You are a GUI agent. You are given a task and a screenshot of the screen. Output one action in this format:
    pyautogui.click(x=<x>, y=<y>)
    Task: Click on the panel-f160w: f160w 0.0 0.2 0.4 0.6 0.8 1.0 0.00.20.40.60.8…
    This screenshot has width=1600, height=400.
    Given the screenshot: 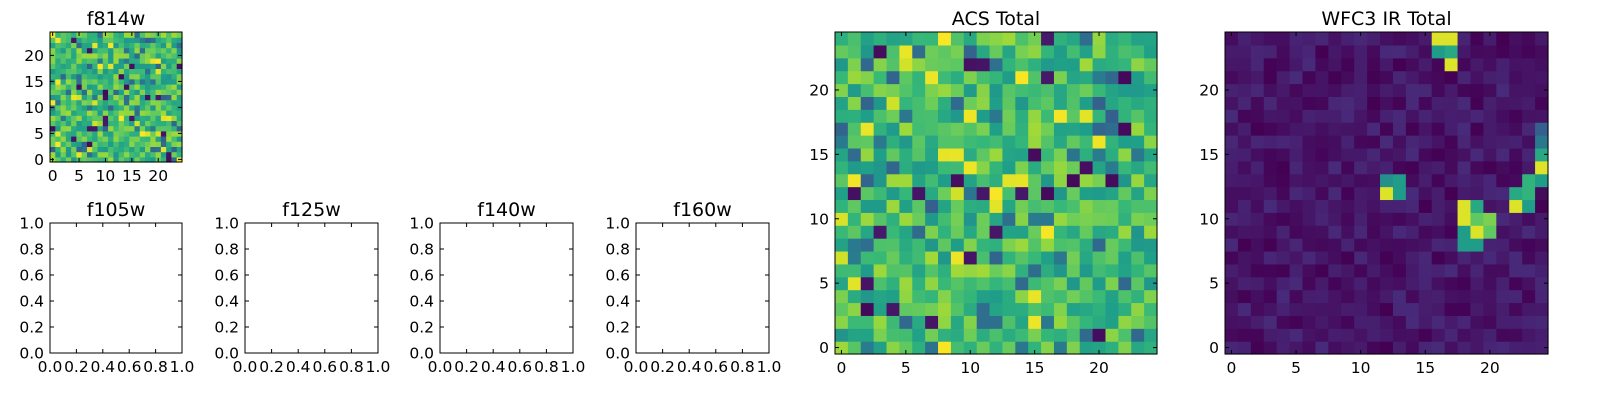 What is the action you would take?
    pyautogui.click(x=693, y=287)
    